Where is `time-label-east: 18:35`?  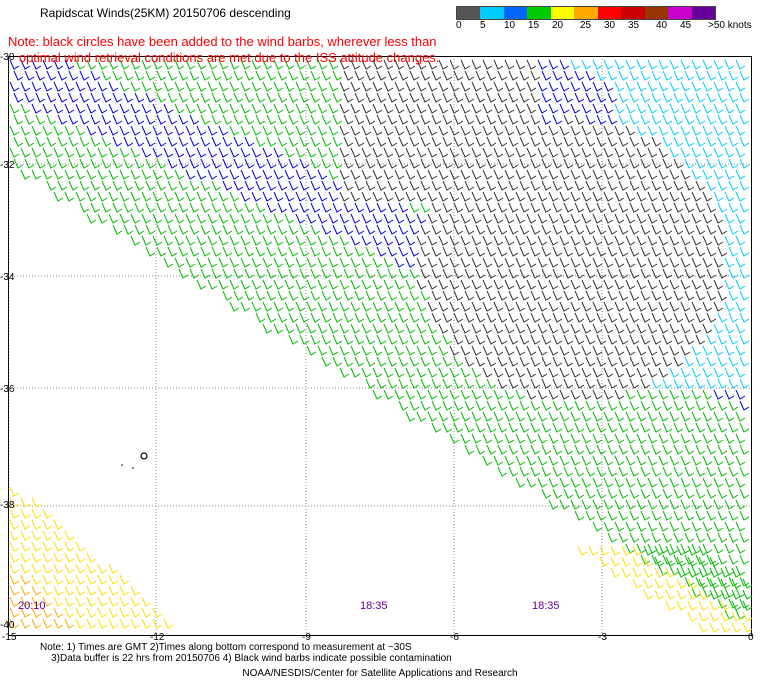 time-label-east: 18:35 is located at coordinates (546, 606).